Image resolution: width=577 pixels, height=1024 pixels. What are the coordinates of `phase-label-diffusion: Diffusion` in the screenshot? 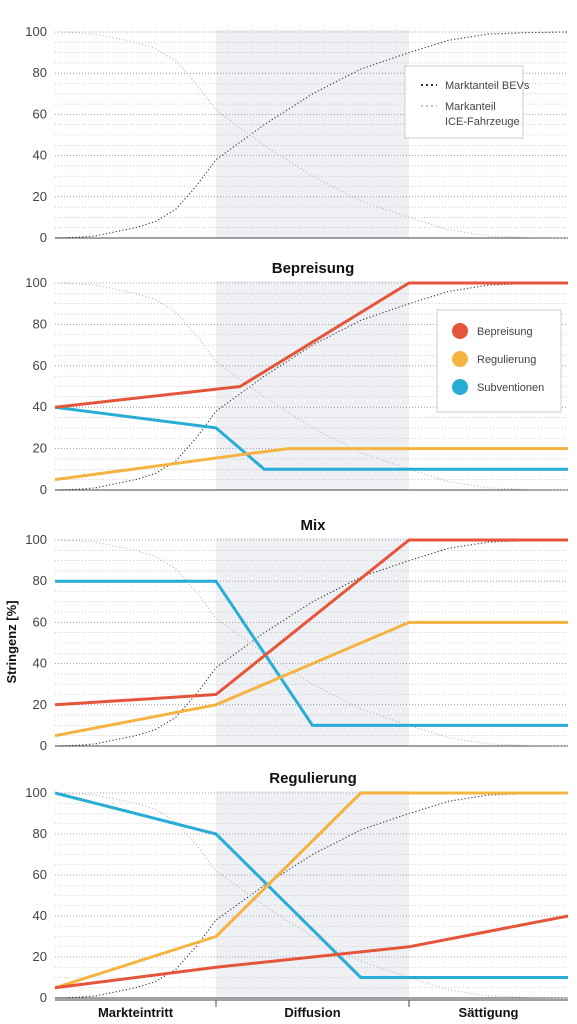 It's located at (312, 1012).